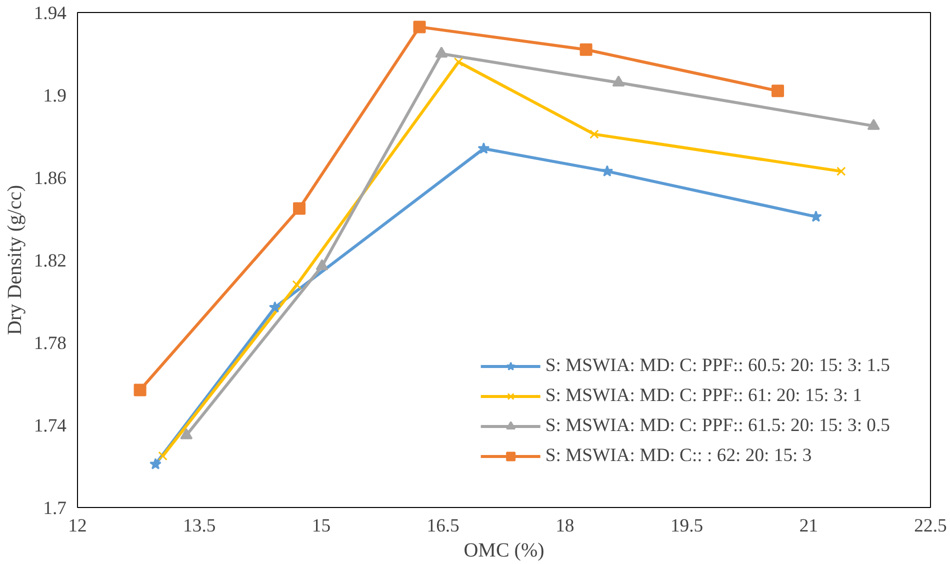  What do you see at coordinates (50, 343) in the screenshot?
I see `y-tick-label: 1.78` at bounding box center [50, 343].